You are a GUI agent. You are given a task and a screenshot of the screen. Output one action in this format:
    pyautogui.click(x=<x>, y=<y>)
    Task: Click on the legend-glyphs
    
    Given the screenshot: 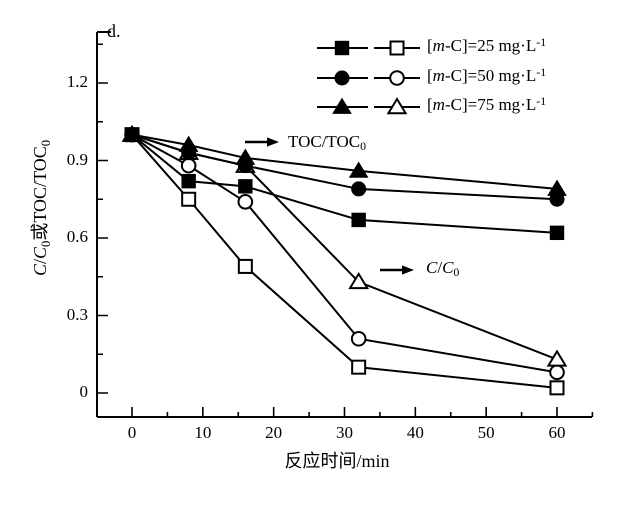 What is the action you would take?
    pyautogui.click(x=368, y=77)
    